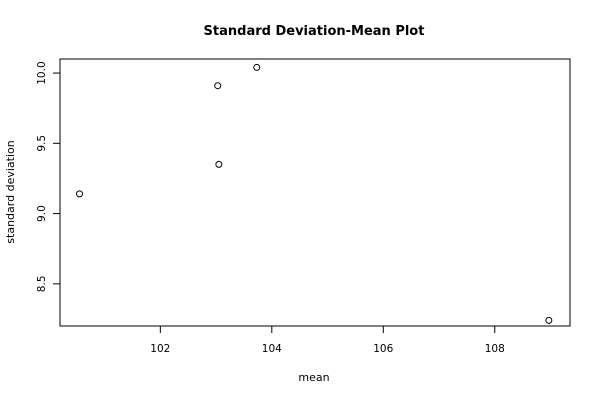 The width and height of the screenshot is (599, 400). I want to click on y-tick-label: 9.0, so click(42, 213).